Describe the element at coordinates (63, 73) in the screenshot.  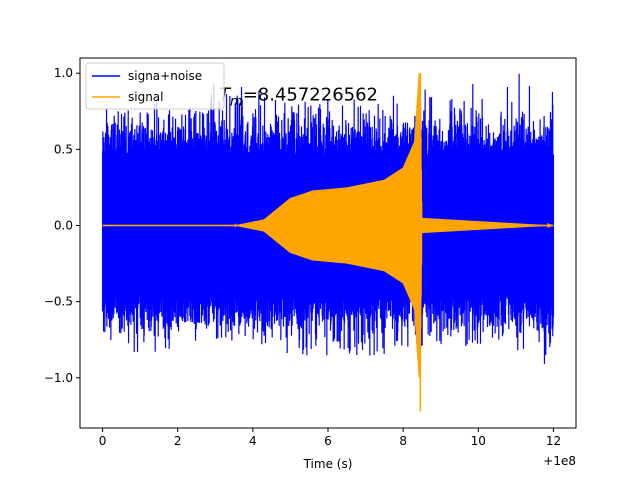
I see `y-tick-label: 1.0` at that location.